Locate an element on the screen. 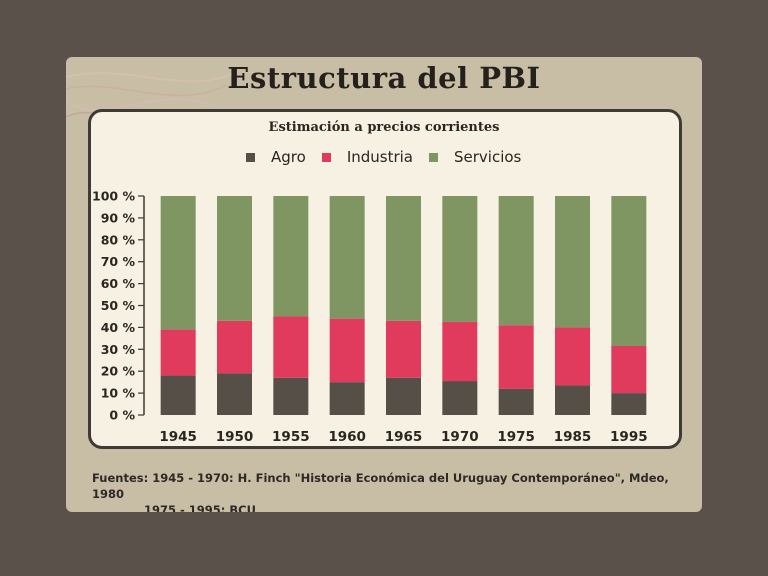 The image size is (768, 576). x-tick-label: 1975 is located at coordinates (516, 437).